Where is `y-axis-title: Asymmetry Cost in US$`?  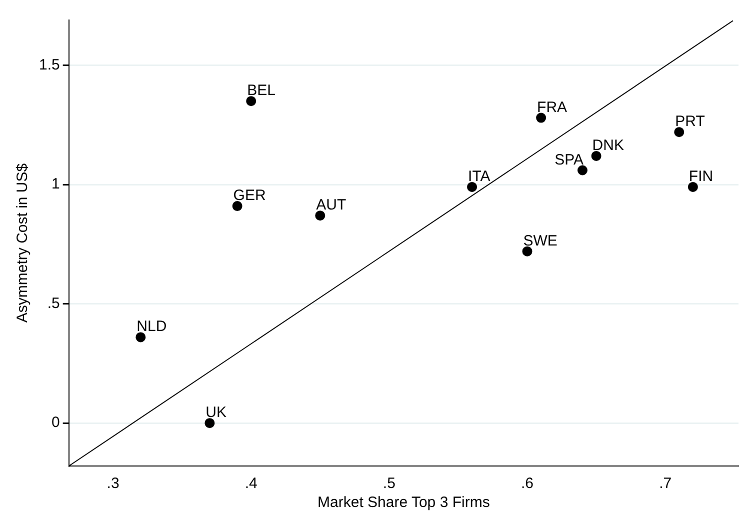
y-axis-title: Asymmetry Cost in US$ is located at coordinates (23, 242).